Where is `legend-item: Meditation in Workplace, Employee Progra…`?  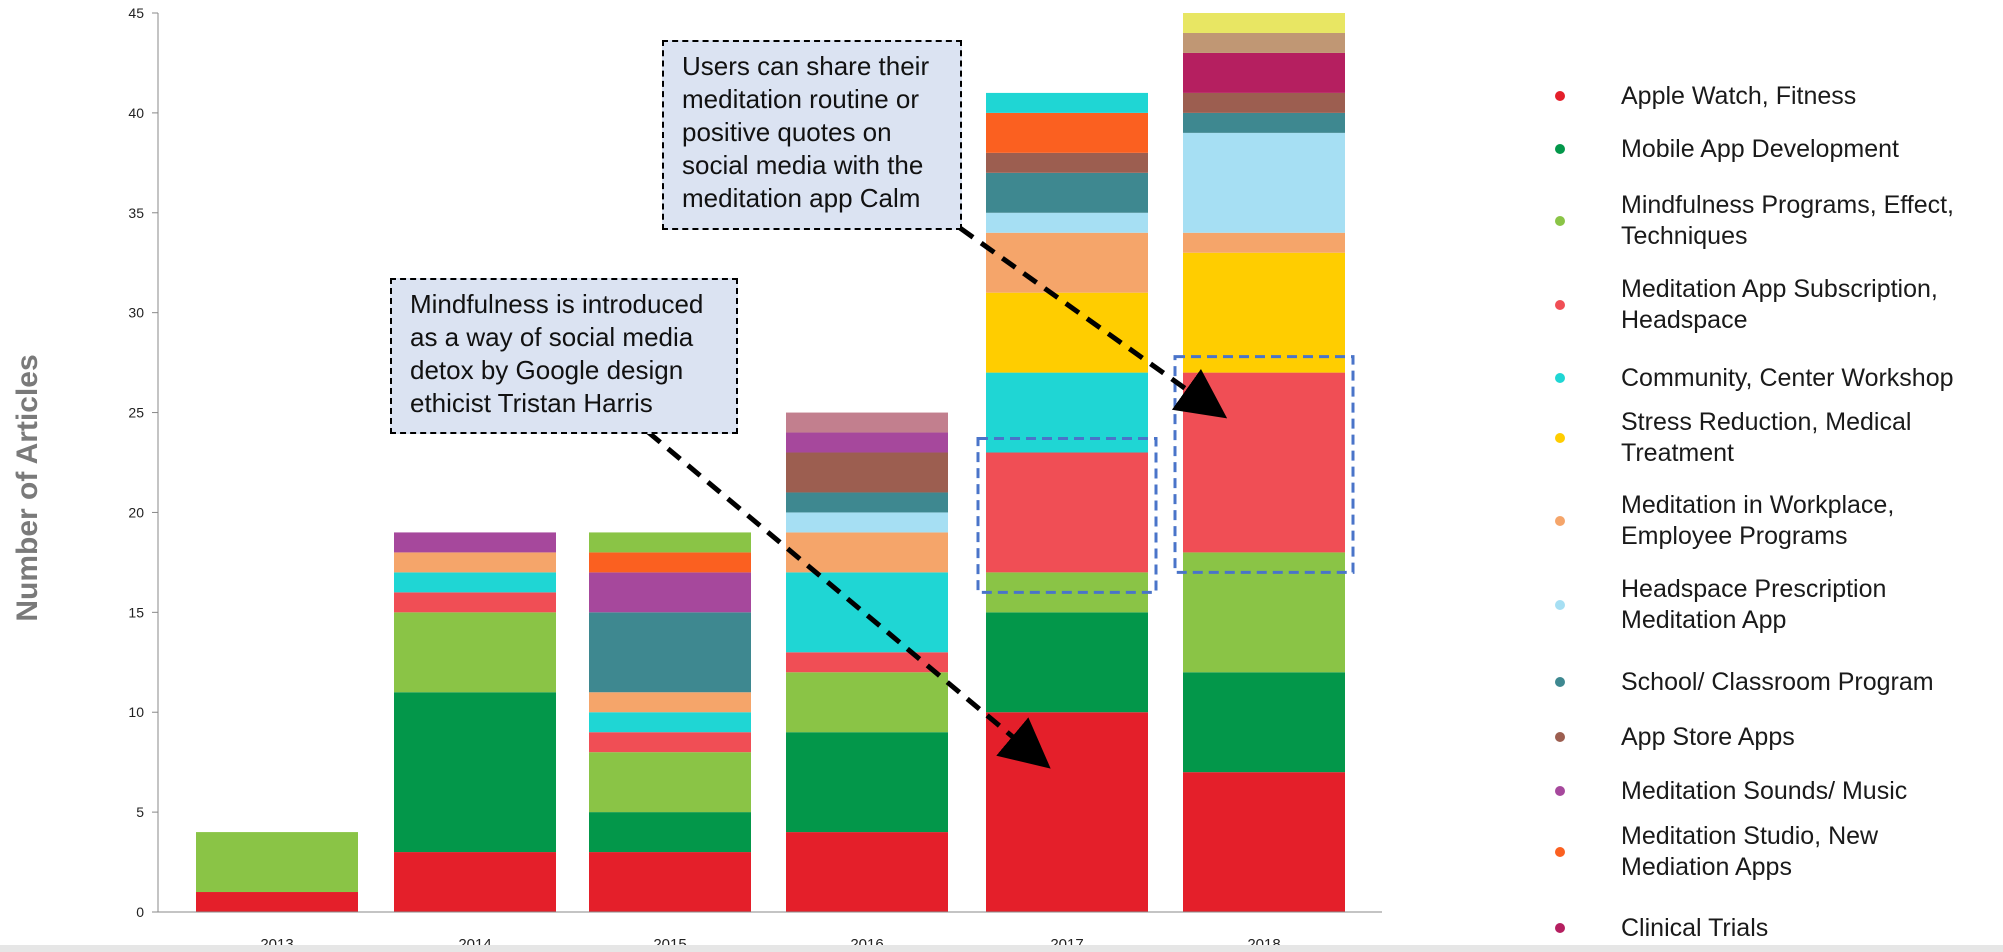
legend-item: Meditation in Workplace, Employee Progra… is located at coordinates (1772, 521).